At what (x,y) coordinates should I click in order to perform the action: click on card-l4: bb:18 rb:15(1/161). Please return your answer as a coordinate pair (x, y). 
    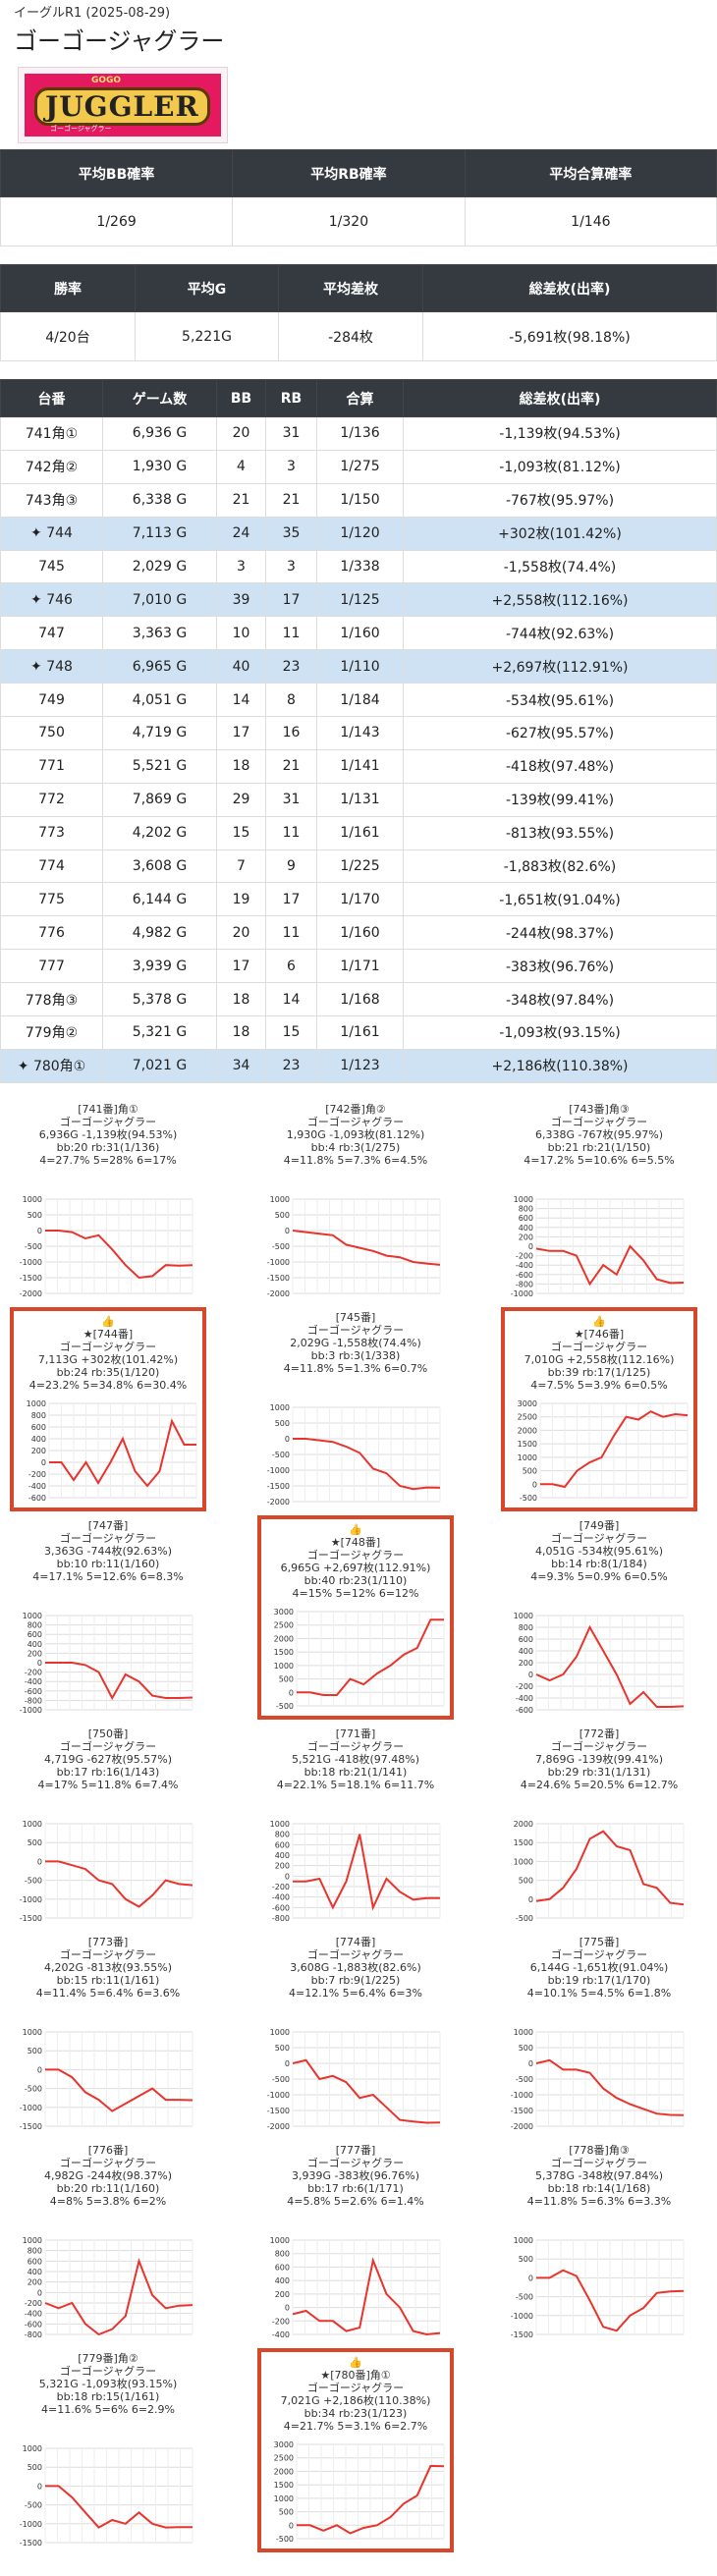
    Looking at the image, I should click on (108, 2396).